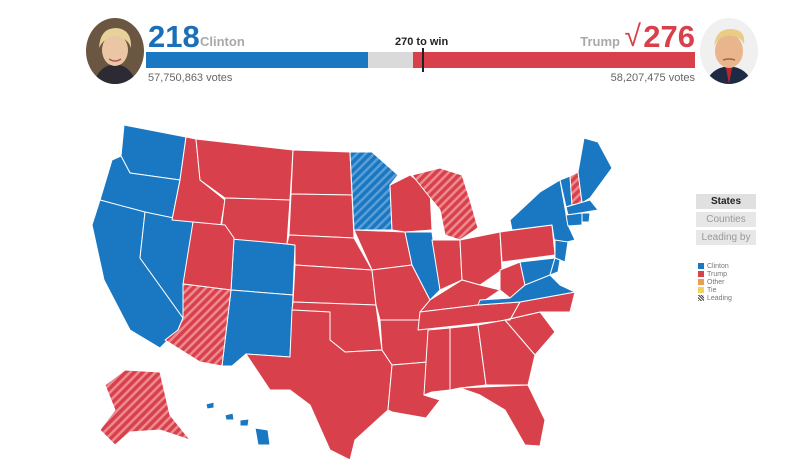  What do you see at coordinates (669, 36) in the screenshot?
I see `trump-electoral-count: 276` at bounding box center [669, 36].